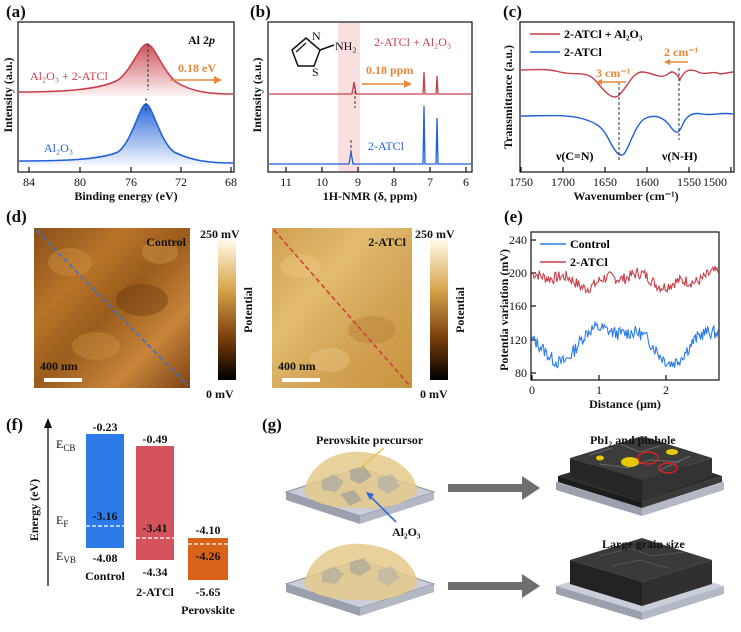 The height and width of the screenshot is (632, 741). Describe the element at coordinates (65, 445) in the screenshot. I see `panel-f-ecb: ECB` at that location.